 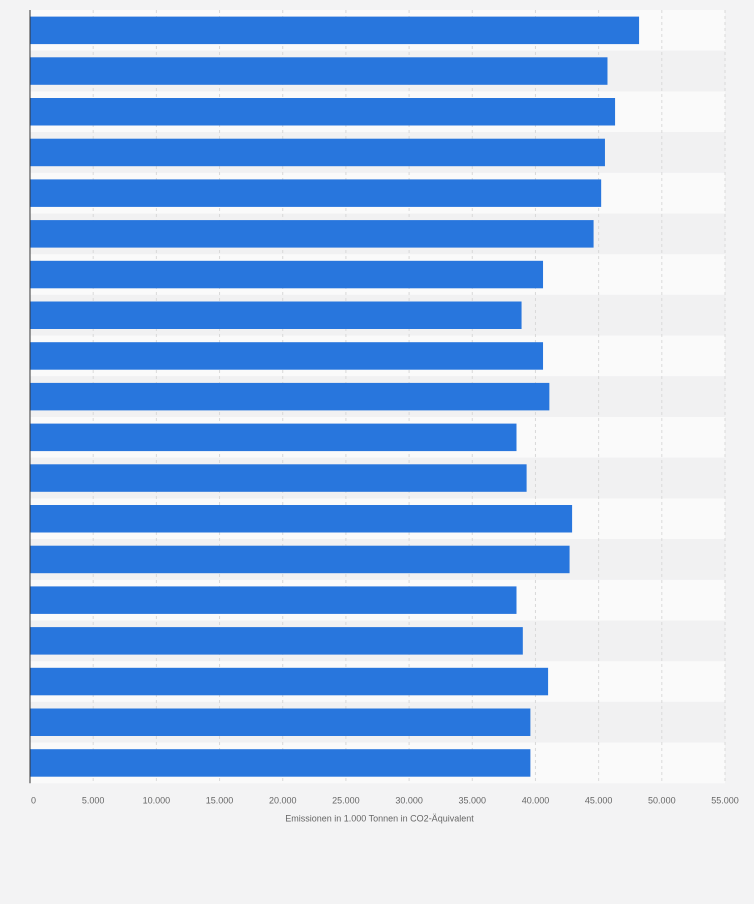 What do you see at coordinates (599, 800) in the screenshot?
I see `x-tick-label: 45.000` at bounding box center [599, 800].